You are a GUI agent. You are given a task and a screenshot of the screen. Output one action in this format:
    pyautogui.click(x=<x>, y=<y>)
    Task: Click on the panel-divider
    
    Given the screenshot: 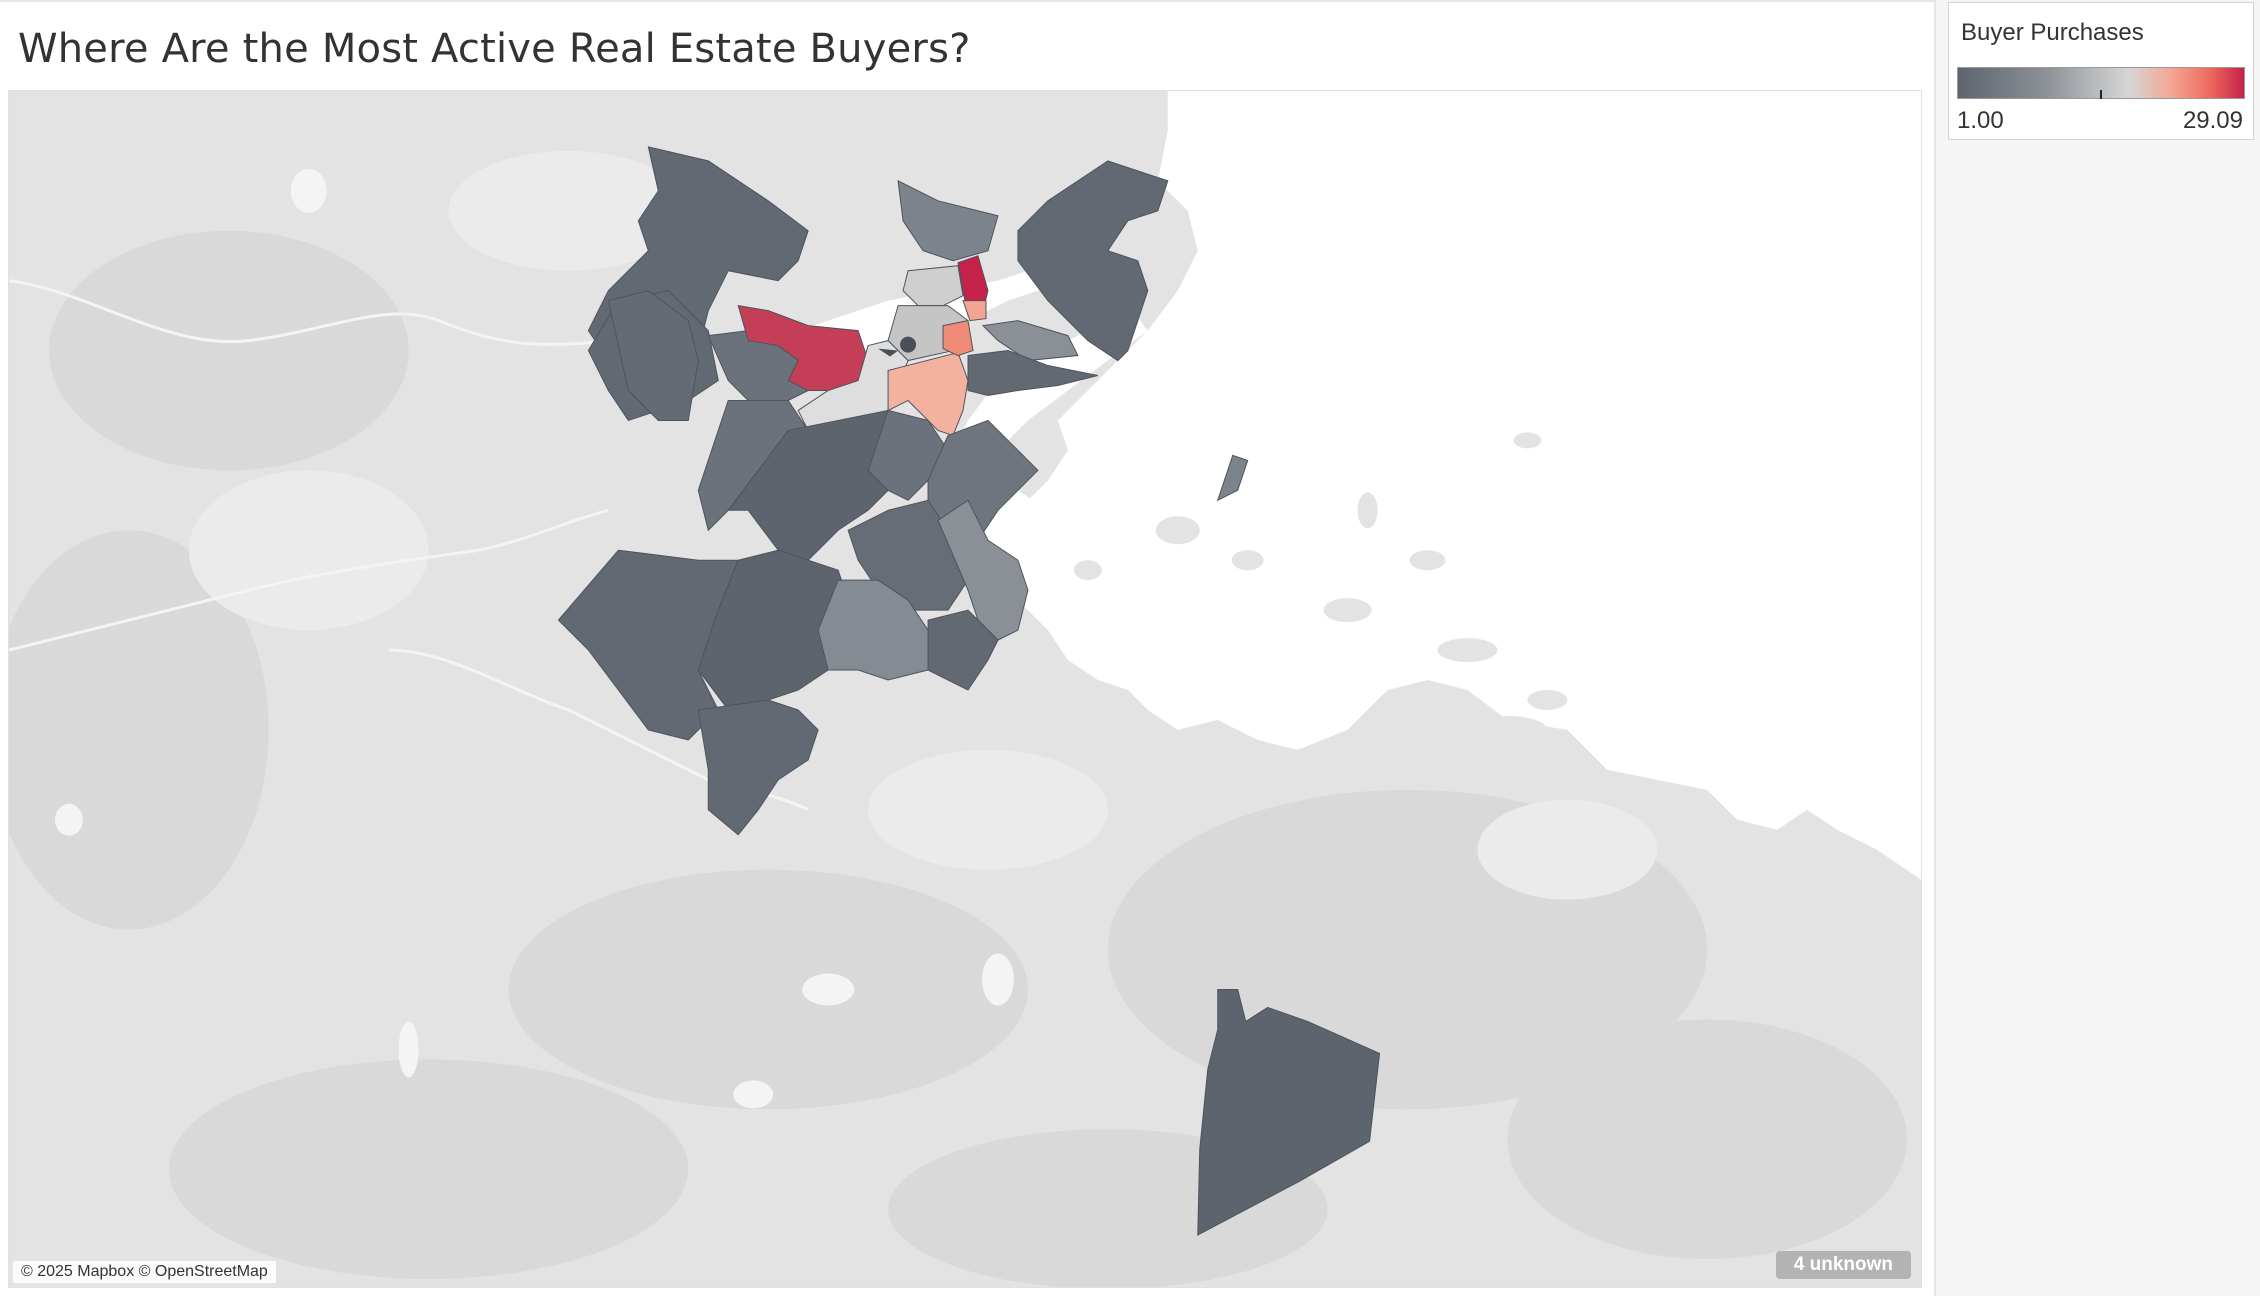 What is the action you would take?
    pyautogui.click(x=1935, y=648)
    